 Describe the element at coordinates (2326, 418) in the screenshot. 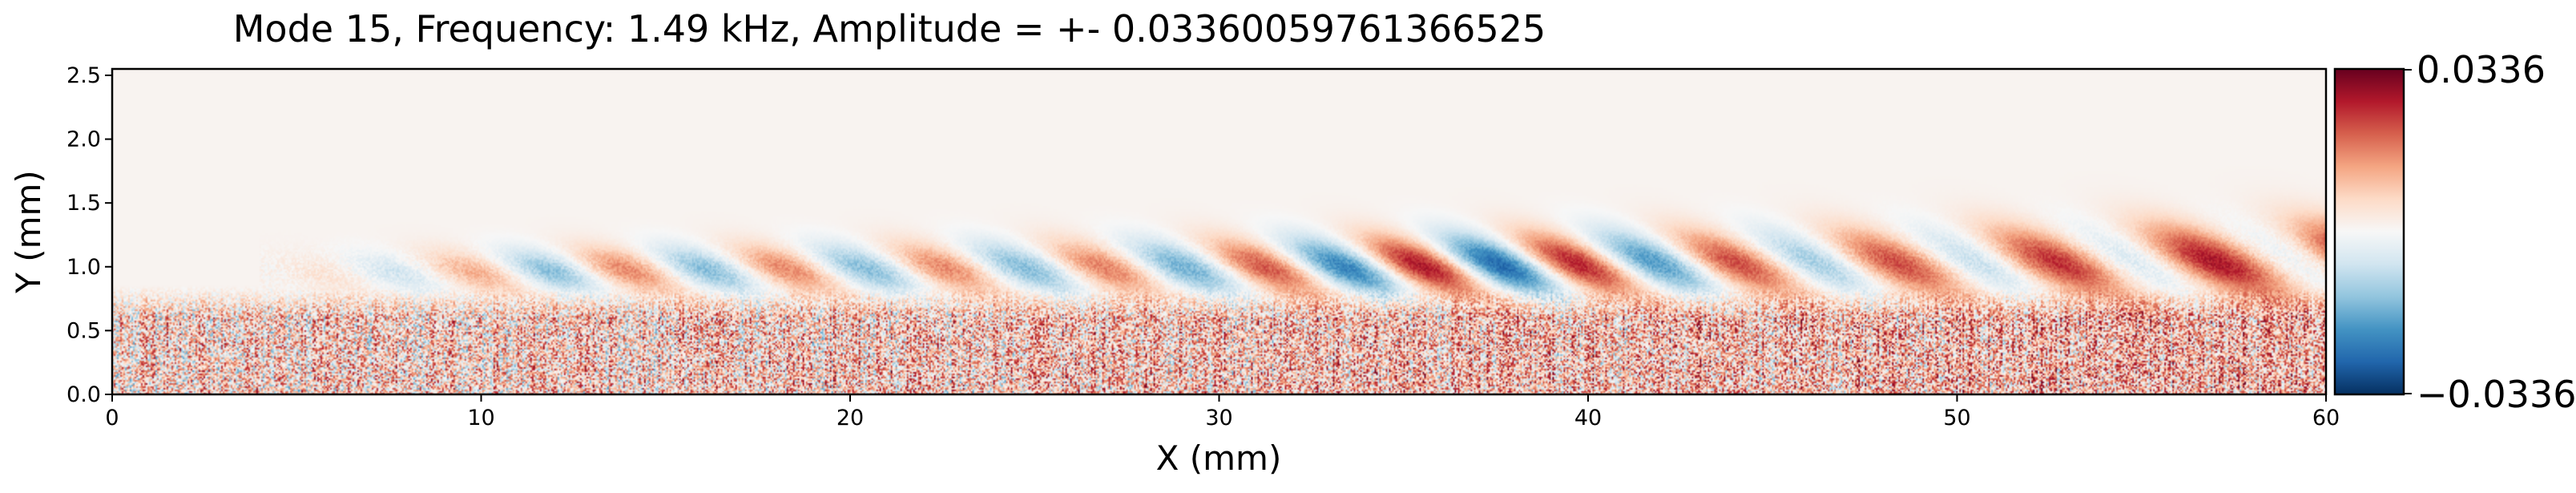

I see `x-tick-label: 60` at that location.